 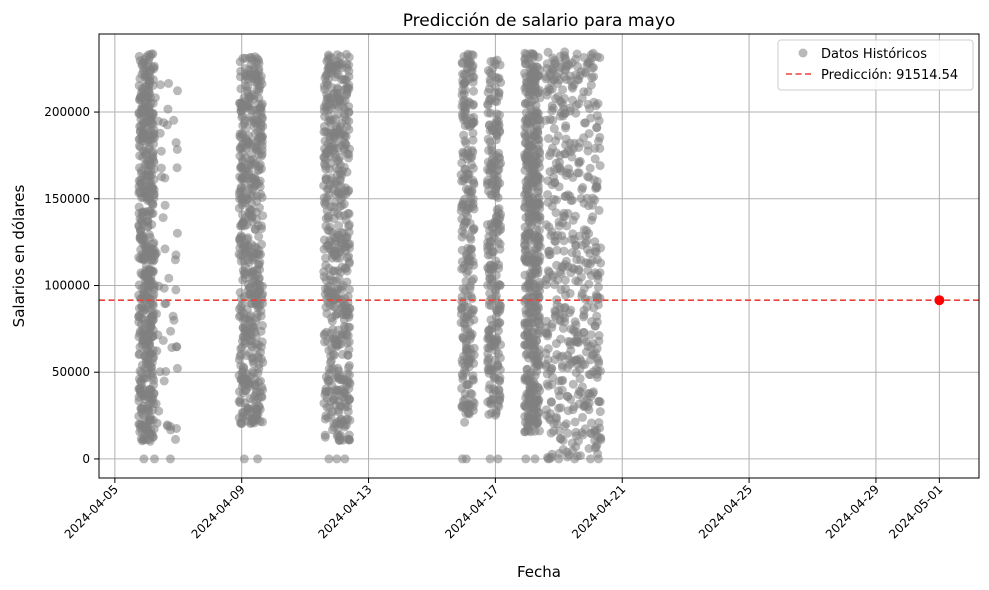 I want to click on x-tick-label: 2024-04-17, so click(x=471, y=511).